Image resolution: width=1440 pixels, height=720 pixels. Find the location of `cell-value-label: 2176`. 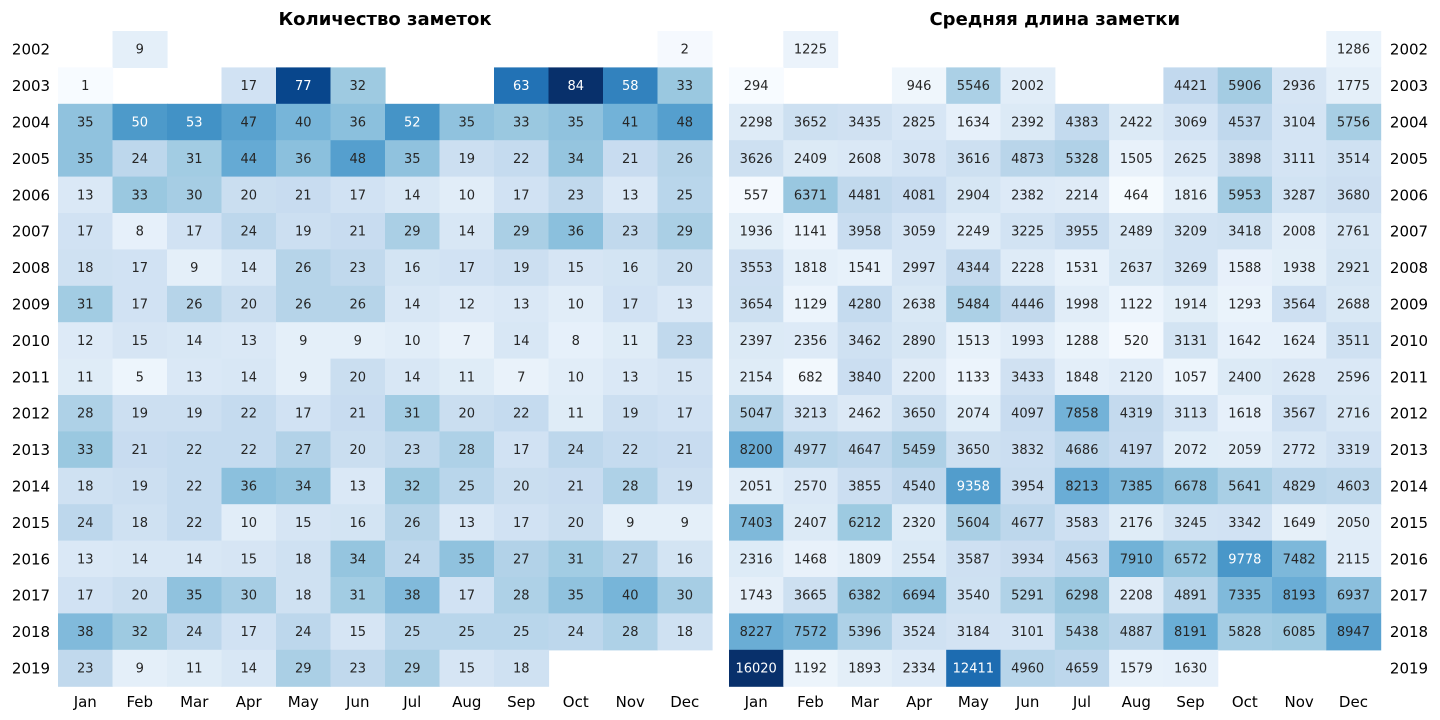

cell-value-label: 2176 is located at coordinates (1136, 523).